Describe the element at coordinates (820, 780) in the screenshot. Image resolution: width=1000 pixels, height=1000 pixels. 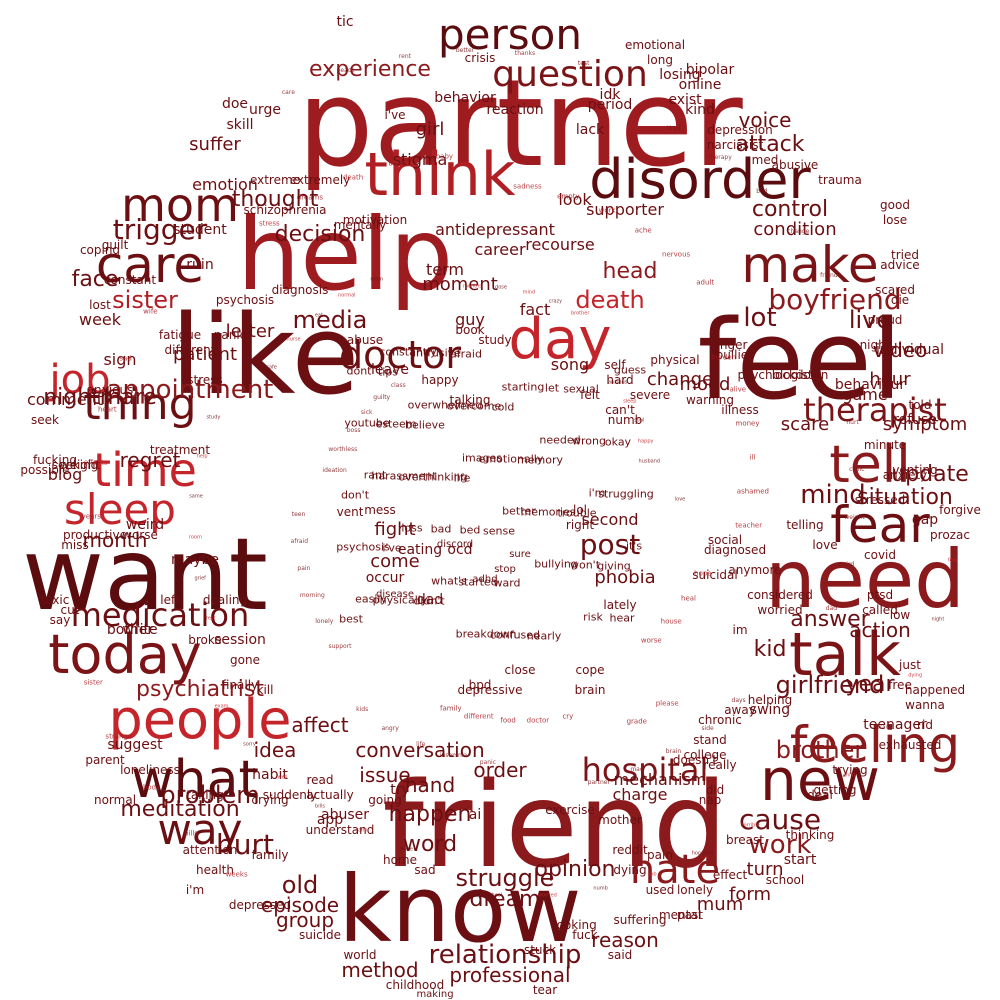
I see `word-new: new` at that location.